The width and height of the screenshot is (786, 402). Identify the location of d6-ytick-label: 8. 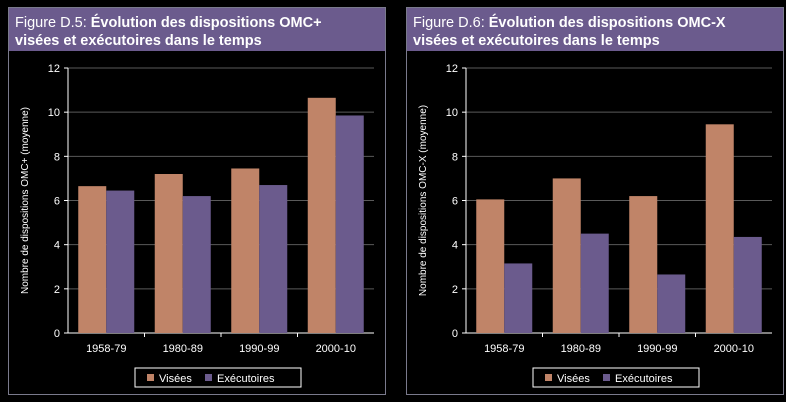
(455, 157).